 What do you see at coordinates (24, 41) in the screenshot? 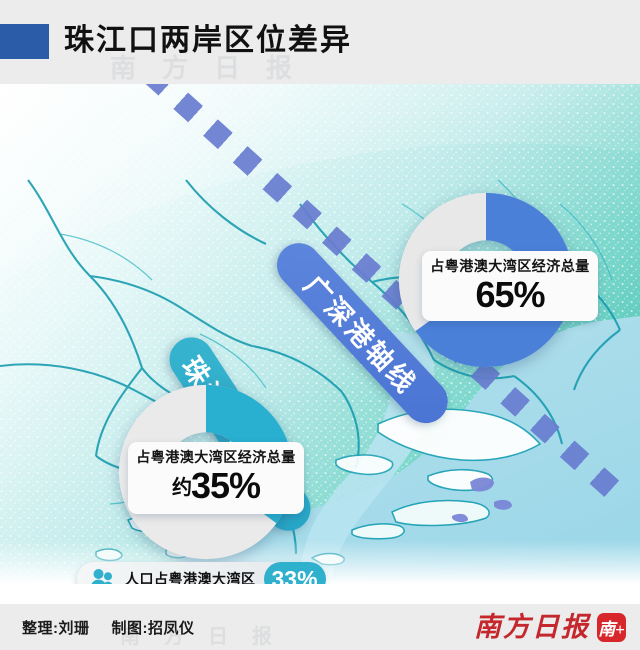
I see `title-accent-block` at bounding box center [24, 41].